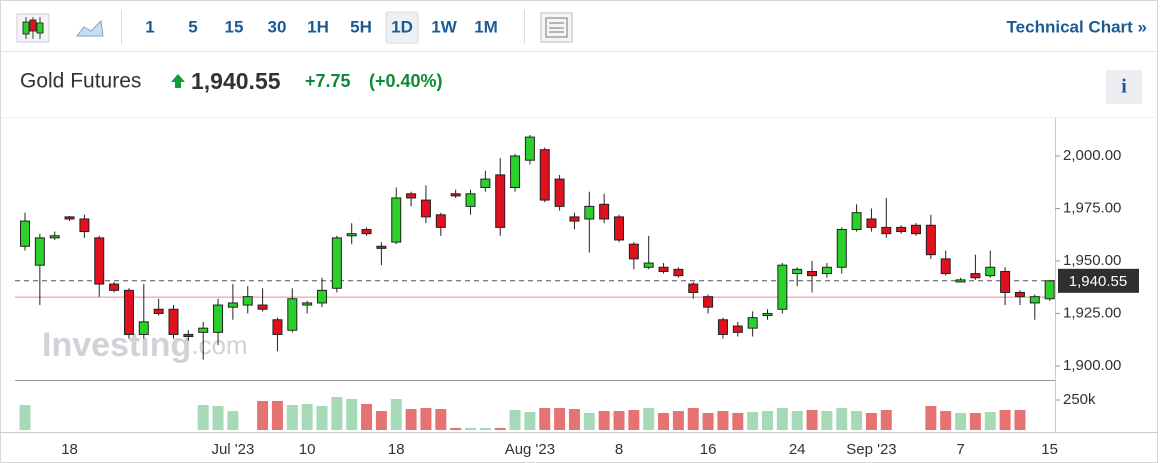 Image resolution: width=1164 pixels, height=463 pixels. What do you see at coordinates (1092, 312) in the screenshot?
I see `y-tick-label: 1,925.00` at bounding box center [1092, 312].